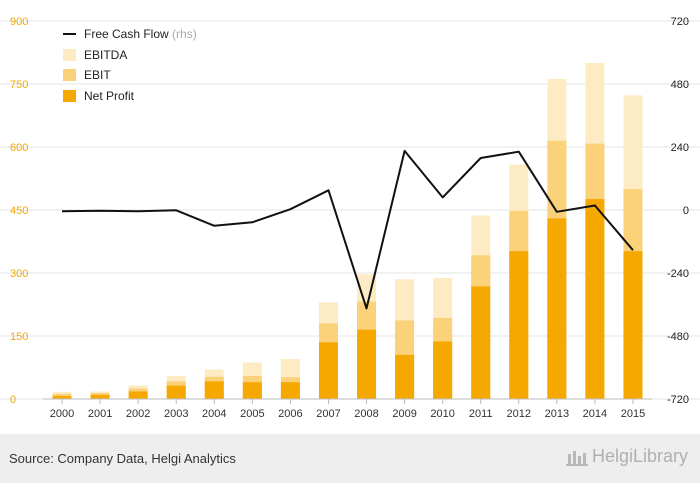 The width and height of the screenshot is (700, 483). I want to click on legend-ebit: EBIT, so click(87, 75).